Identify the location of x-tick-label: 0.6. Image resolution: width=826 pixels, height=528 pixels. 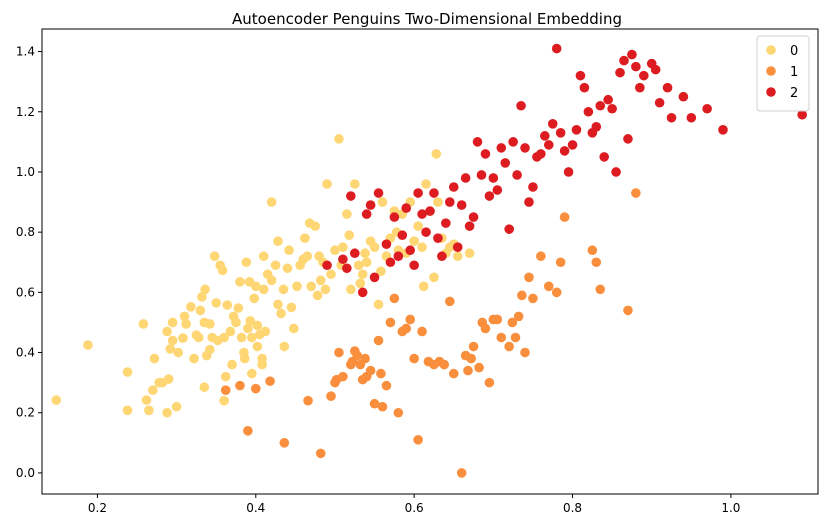
(414, 508).